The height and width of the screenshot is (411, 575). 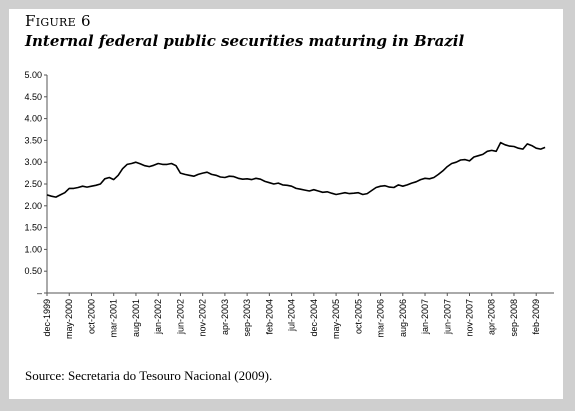 I want to click on x-tick-label: jul-2004, so click(x=292, y=315).